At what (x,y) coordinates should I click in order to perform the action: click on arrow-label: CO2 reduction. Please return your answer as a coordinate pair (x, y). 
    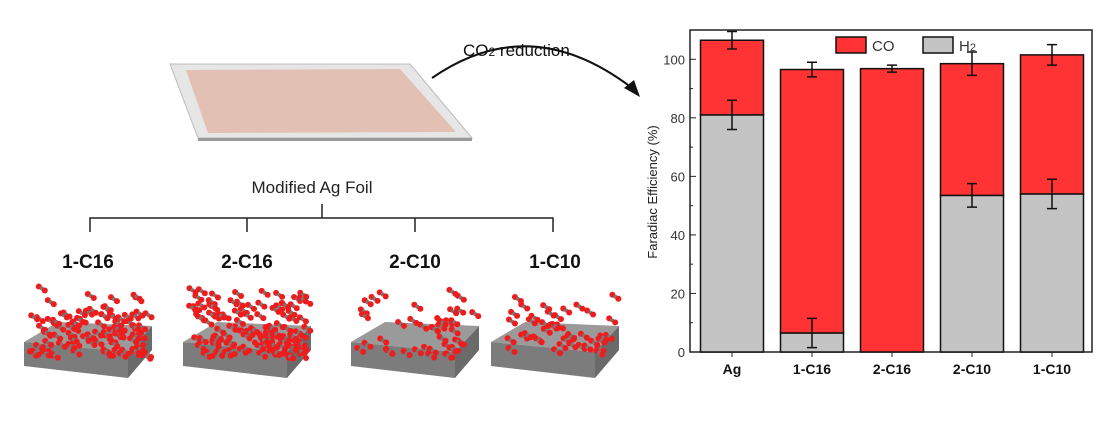
    Looking at the image, I should click on (516, 50).